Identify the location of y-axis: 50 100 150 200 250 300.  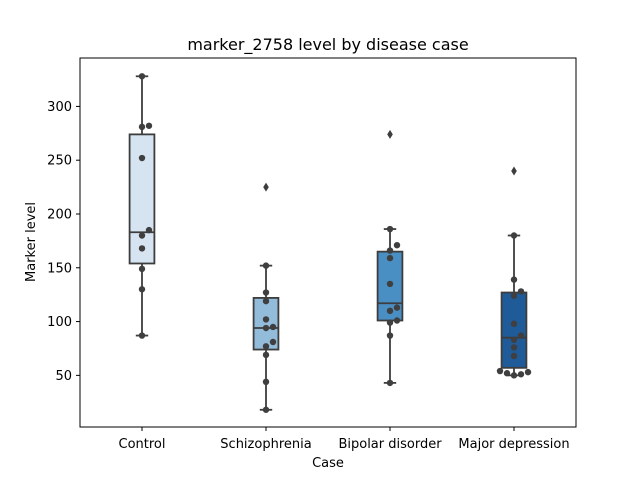
(63, 242).